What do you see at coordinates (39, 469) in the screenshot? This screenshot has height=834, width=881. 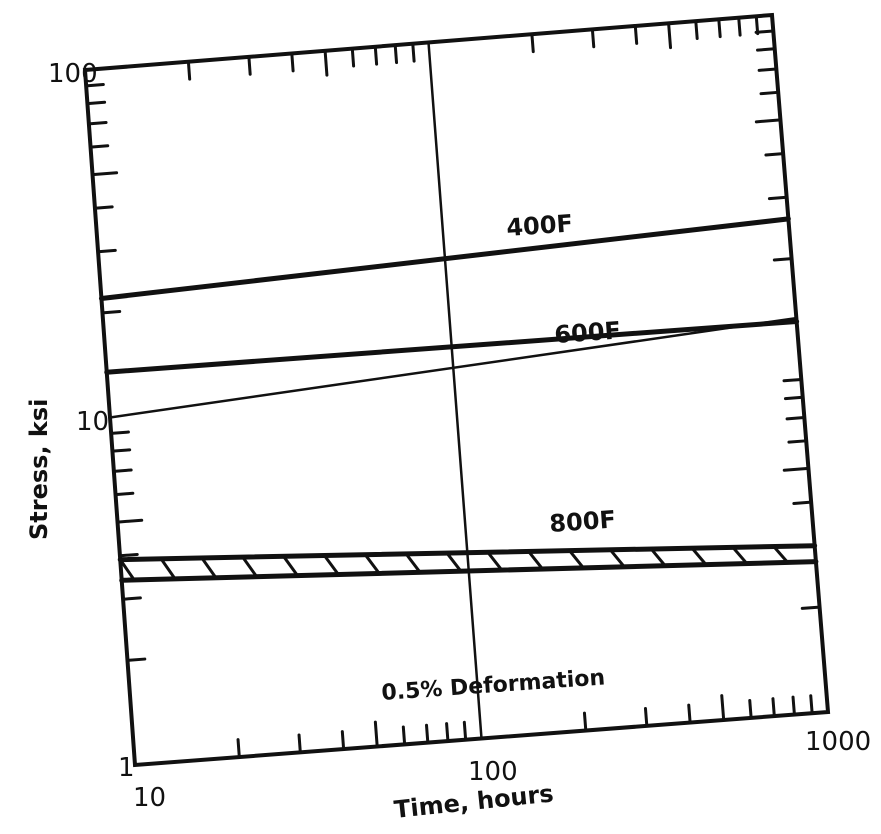 I see `y-axis-title: Stress, ksi` at bounding box center [39, 469].